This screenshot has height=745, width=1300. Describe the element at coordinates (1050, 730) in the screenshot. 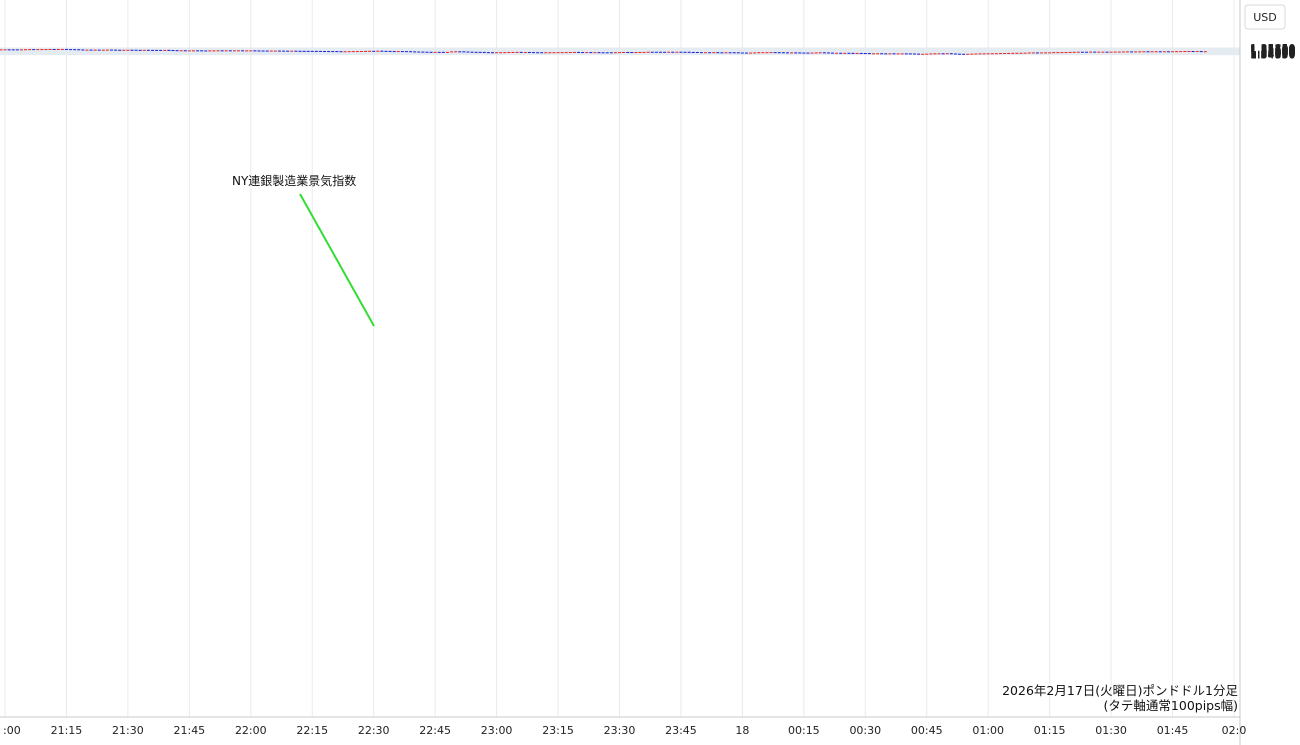

I see `x-tick-label: 01:15` at that location.